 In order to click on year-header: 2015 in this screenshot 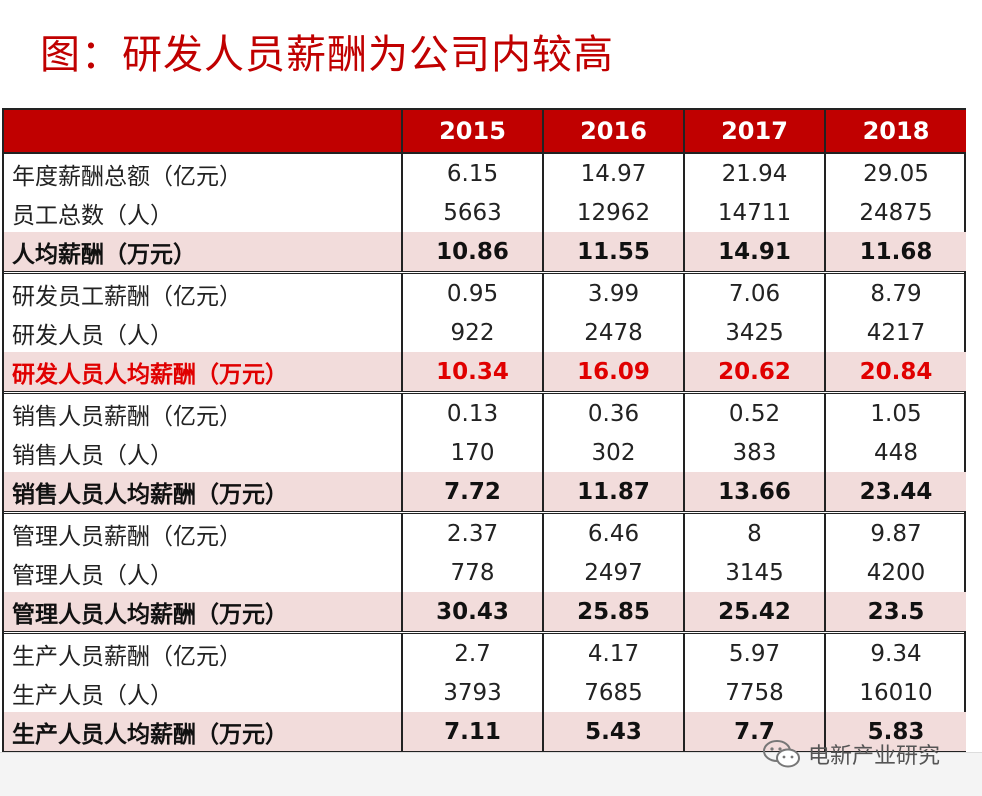, I will do `click(472, 132)`.